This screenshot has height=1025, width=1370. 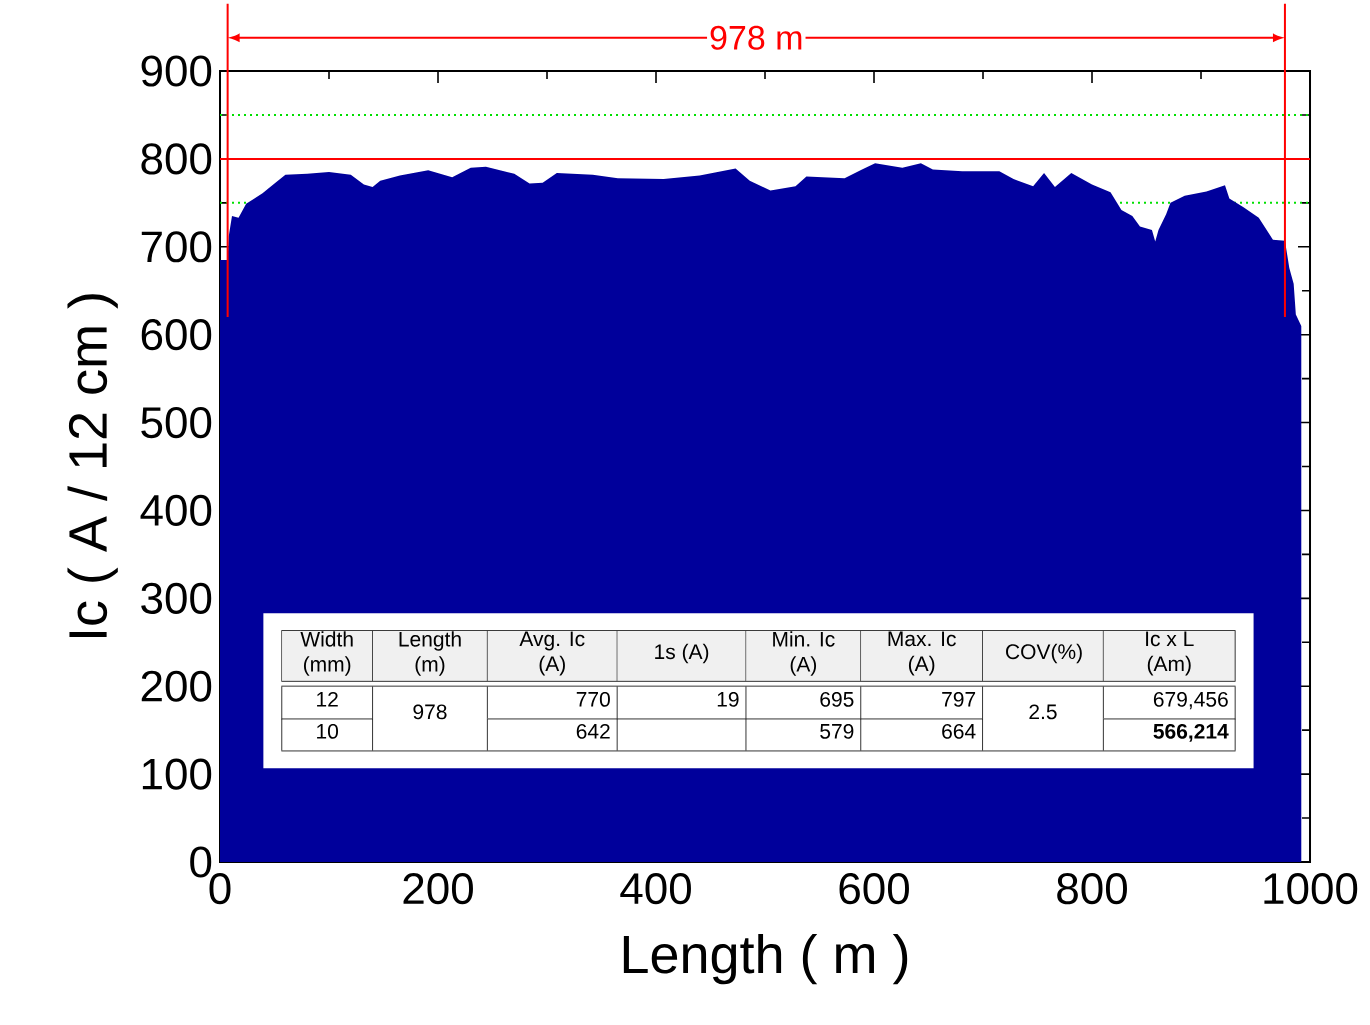 What do you see at coordinates (837, 731) in the screenshot?
I see `annotation: 579` at bounding box center [837, 731].